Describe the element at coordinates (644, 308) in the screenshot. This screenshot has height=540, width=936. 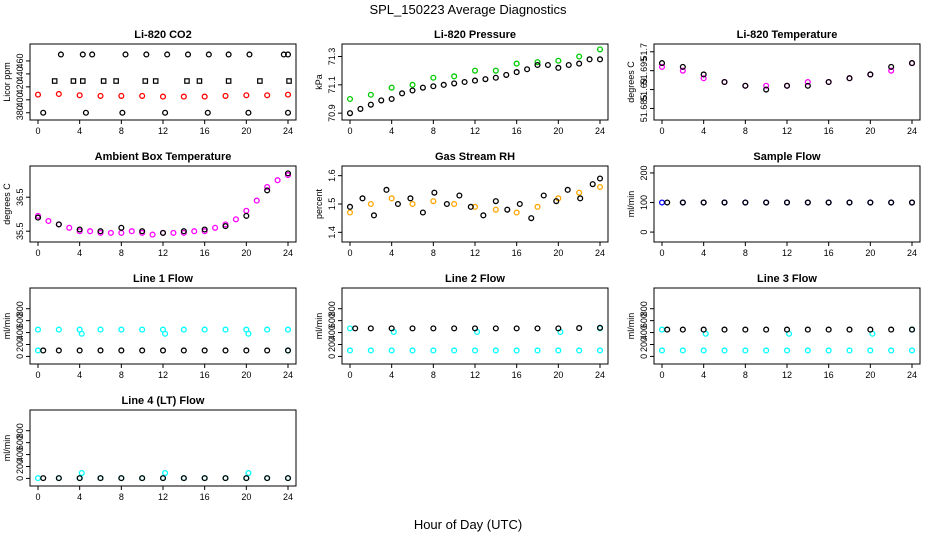
I see `y-tick-label: 800` at that location.